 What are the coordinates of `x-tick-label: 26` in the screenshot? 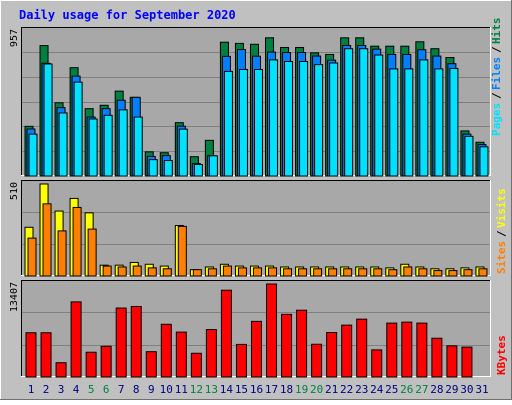 It's located at (406, 389).